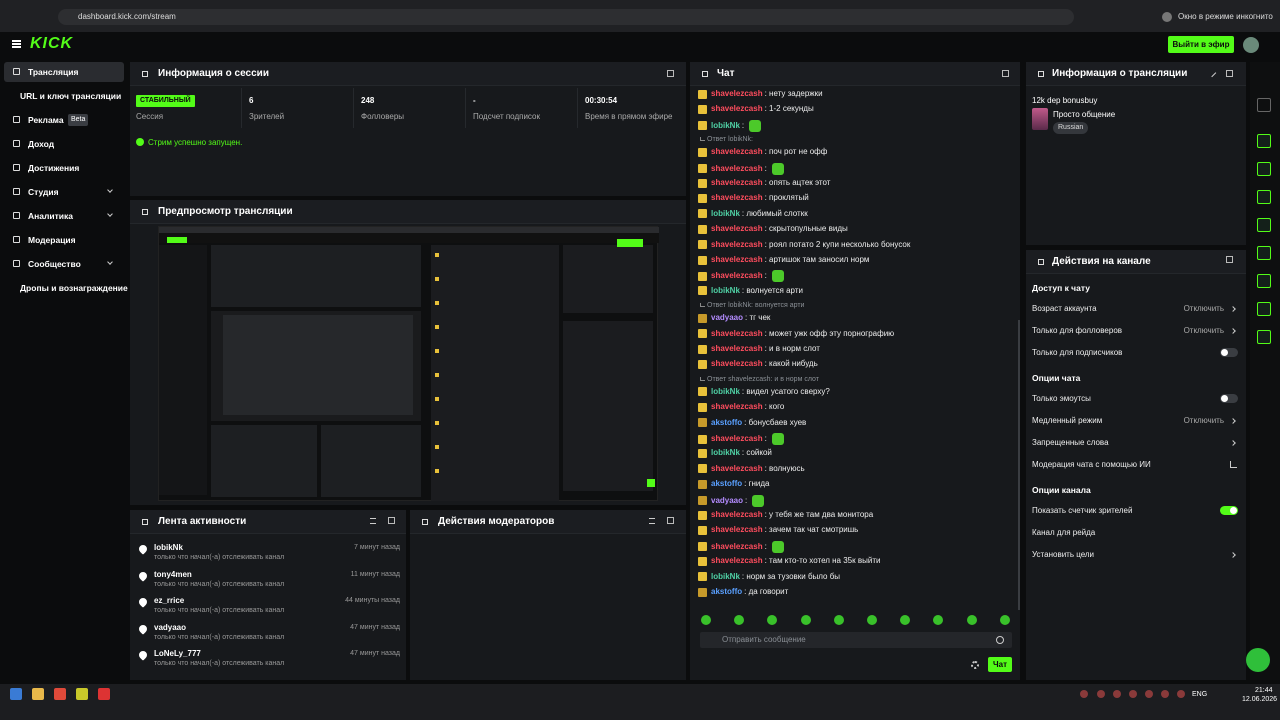 This screenshot has height=720, width=1280. What do you see at coordinates (1201, 44) in the screenshot?
I see `go-live-button: Выйти в эфир` at bounding box center [1201, 44].